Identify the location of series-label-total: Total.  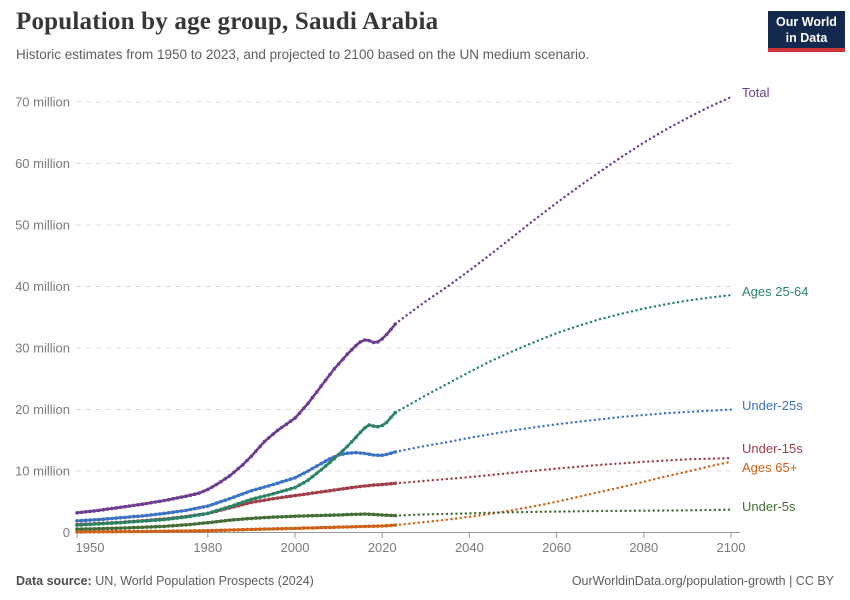
(756, 92).